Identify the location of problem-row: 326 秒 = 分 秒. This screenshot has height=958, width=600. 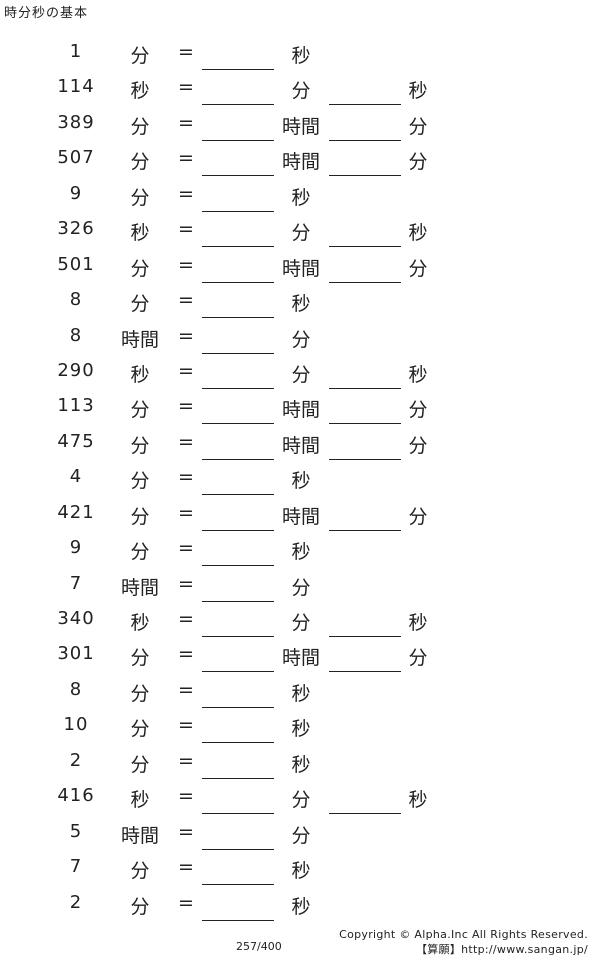
(300, 230).